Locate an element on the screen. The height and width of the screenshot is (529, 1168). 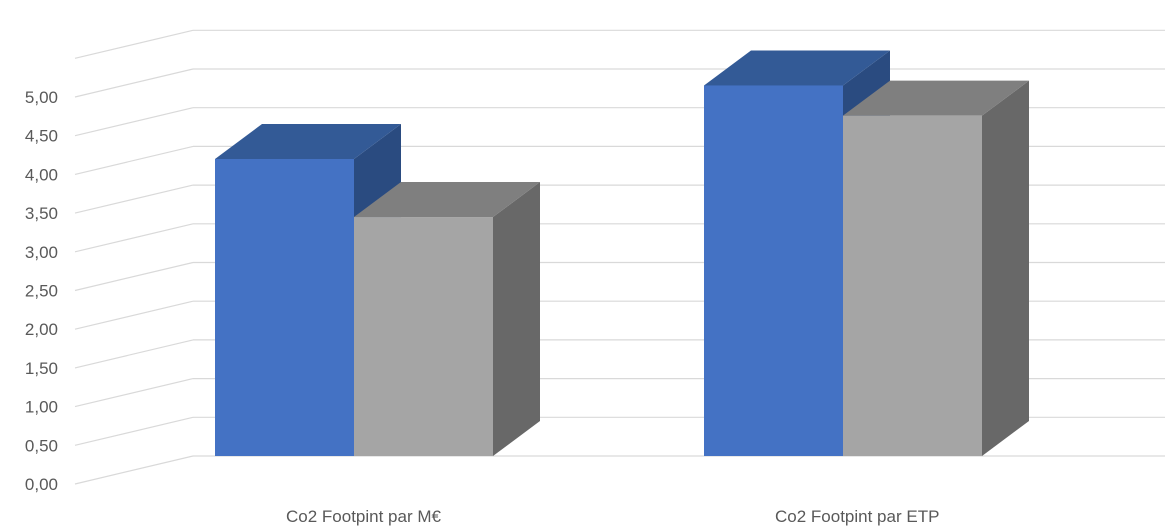
y-tick-label: 2,50 is located at coordinates (41, 291).